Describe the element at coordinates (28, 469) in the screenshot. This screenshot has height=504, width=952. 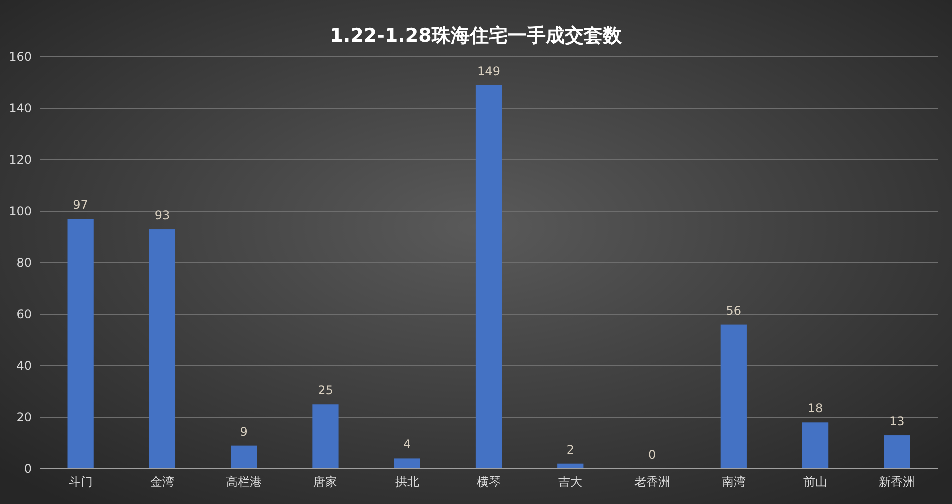
I see `y-tick-label: 0` at that location.